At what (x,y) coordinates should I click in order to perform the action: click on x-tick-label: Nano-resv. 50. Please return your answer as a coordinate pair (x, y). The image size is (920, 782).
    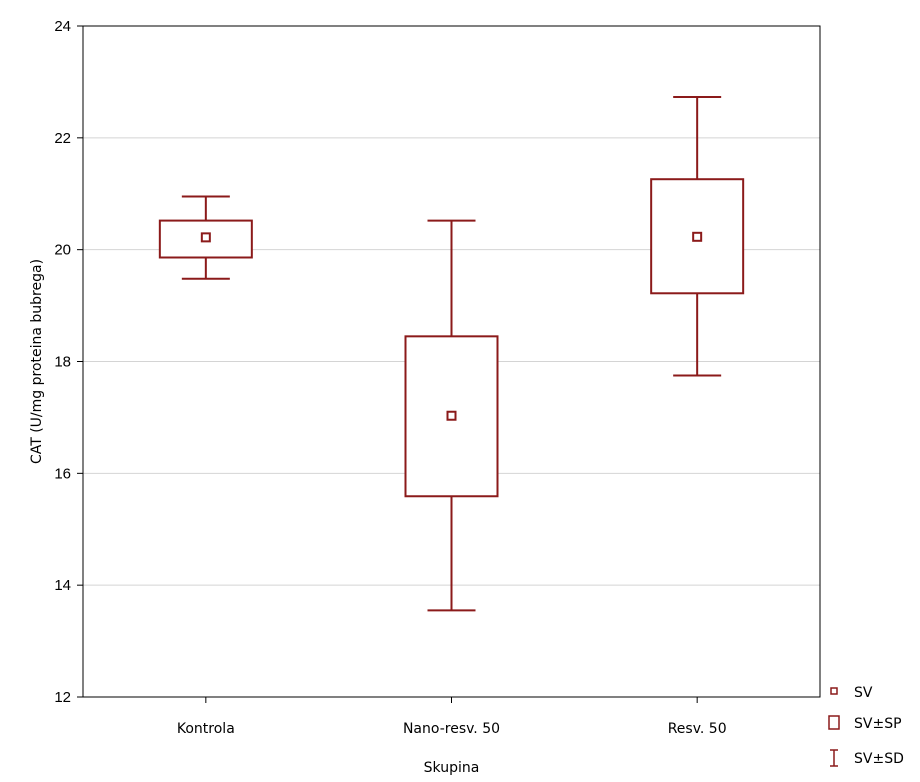
    Looking at the image, I should click on (451, 729).